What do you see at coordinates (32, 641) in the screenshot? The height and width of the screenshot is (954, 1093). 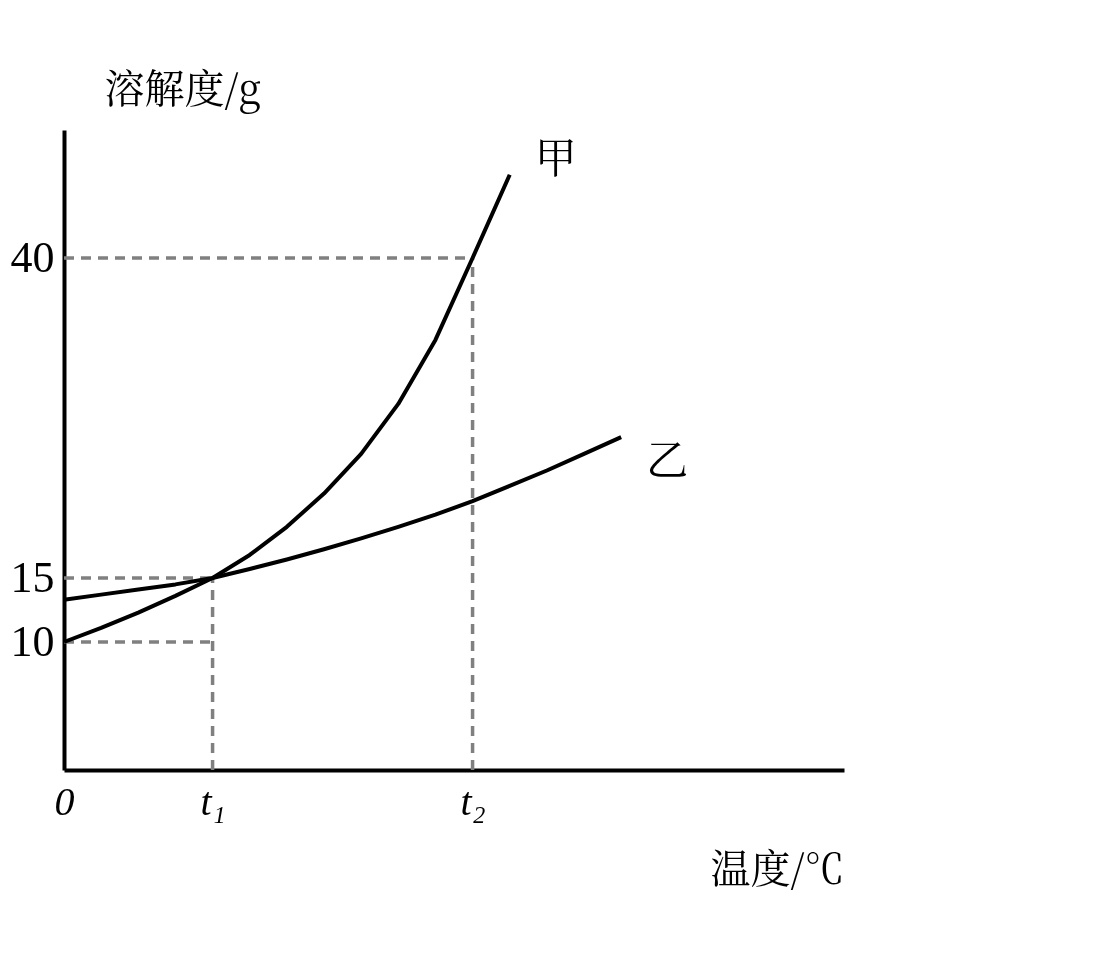 I see `y-tick-label: 10` at bounding box center [32, 641].